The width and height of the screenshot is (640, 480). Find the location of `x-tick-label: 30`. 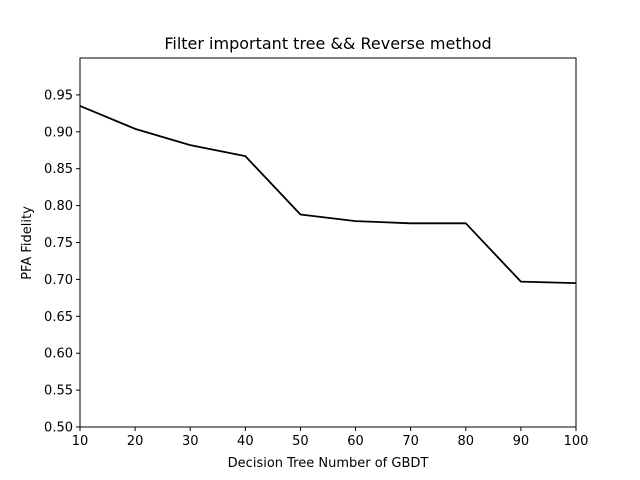

x-tick-label: 30 is located at coordinates (190, 441).